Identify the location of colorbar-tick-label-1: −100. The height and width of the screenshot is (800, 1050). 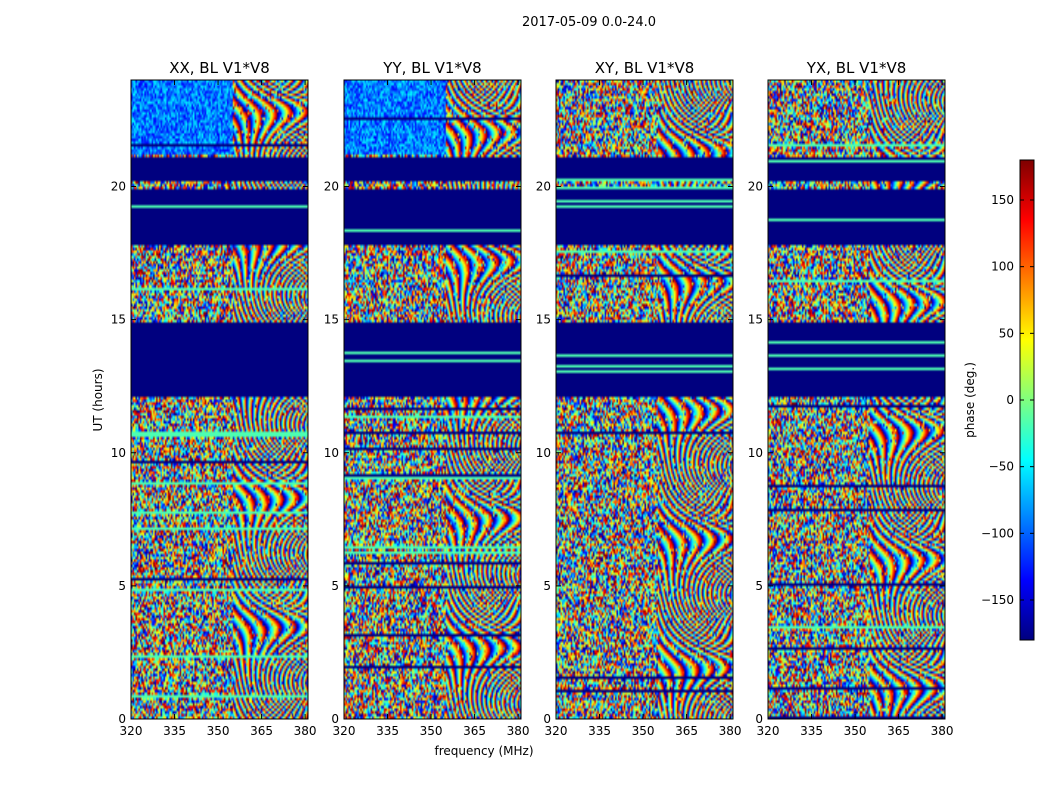
(997, 533).